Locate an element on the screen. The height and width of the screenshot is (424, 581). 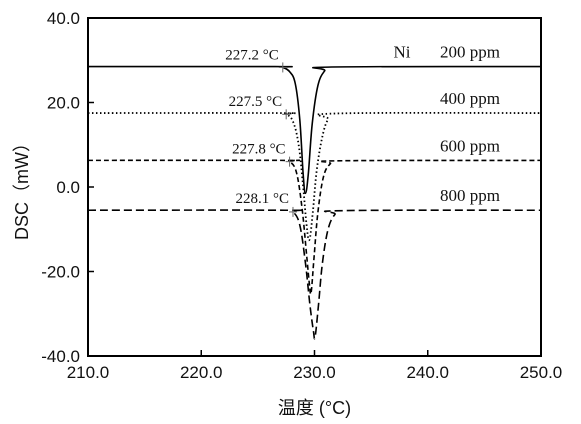
onset-label: 227.8 °C is located at coordinates (259, 149).